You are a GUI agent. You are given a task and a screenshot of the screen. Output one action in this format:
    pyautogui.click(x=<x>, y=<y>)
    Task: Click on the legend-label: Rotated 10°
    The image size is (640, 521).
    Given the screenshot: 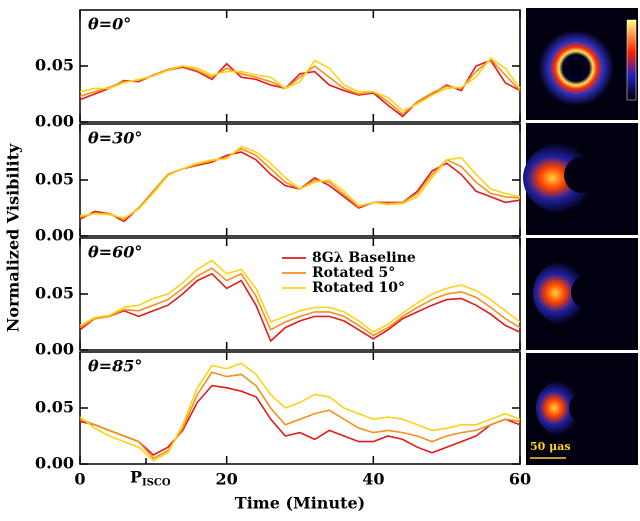 What is the action you would take?
    pyautogui.click(x=358, y=288)
    